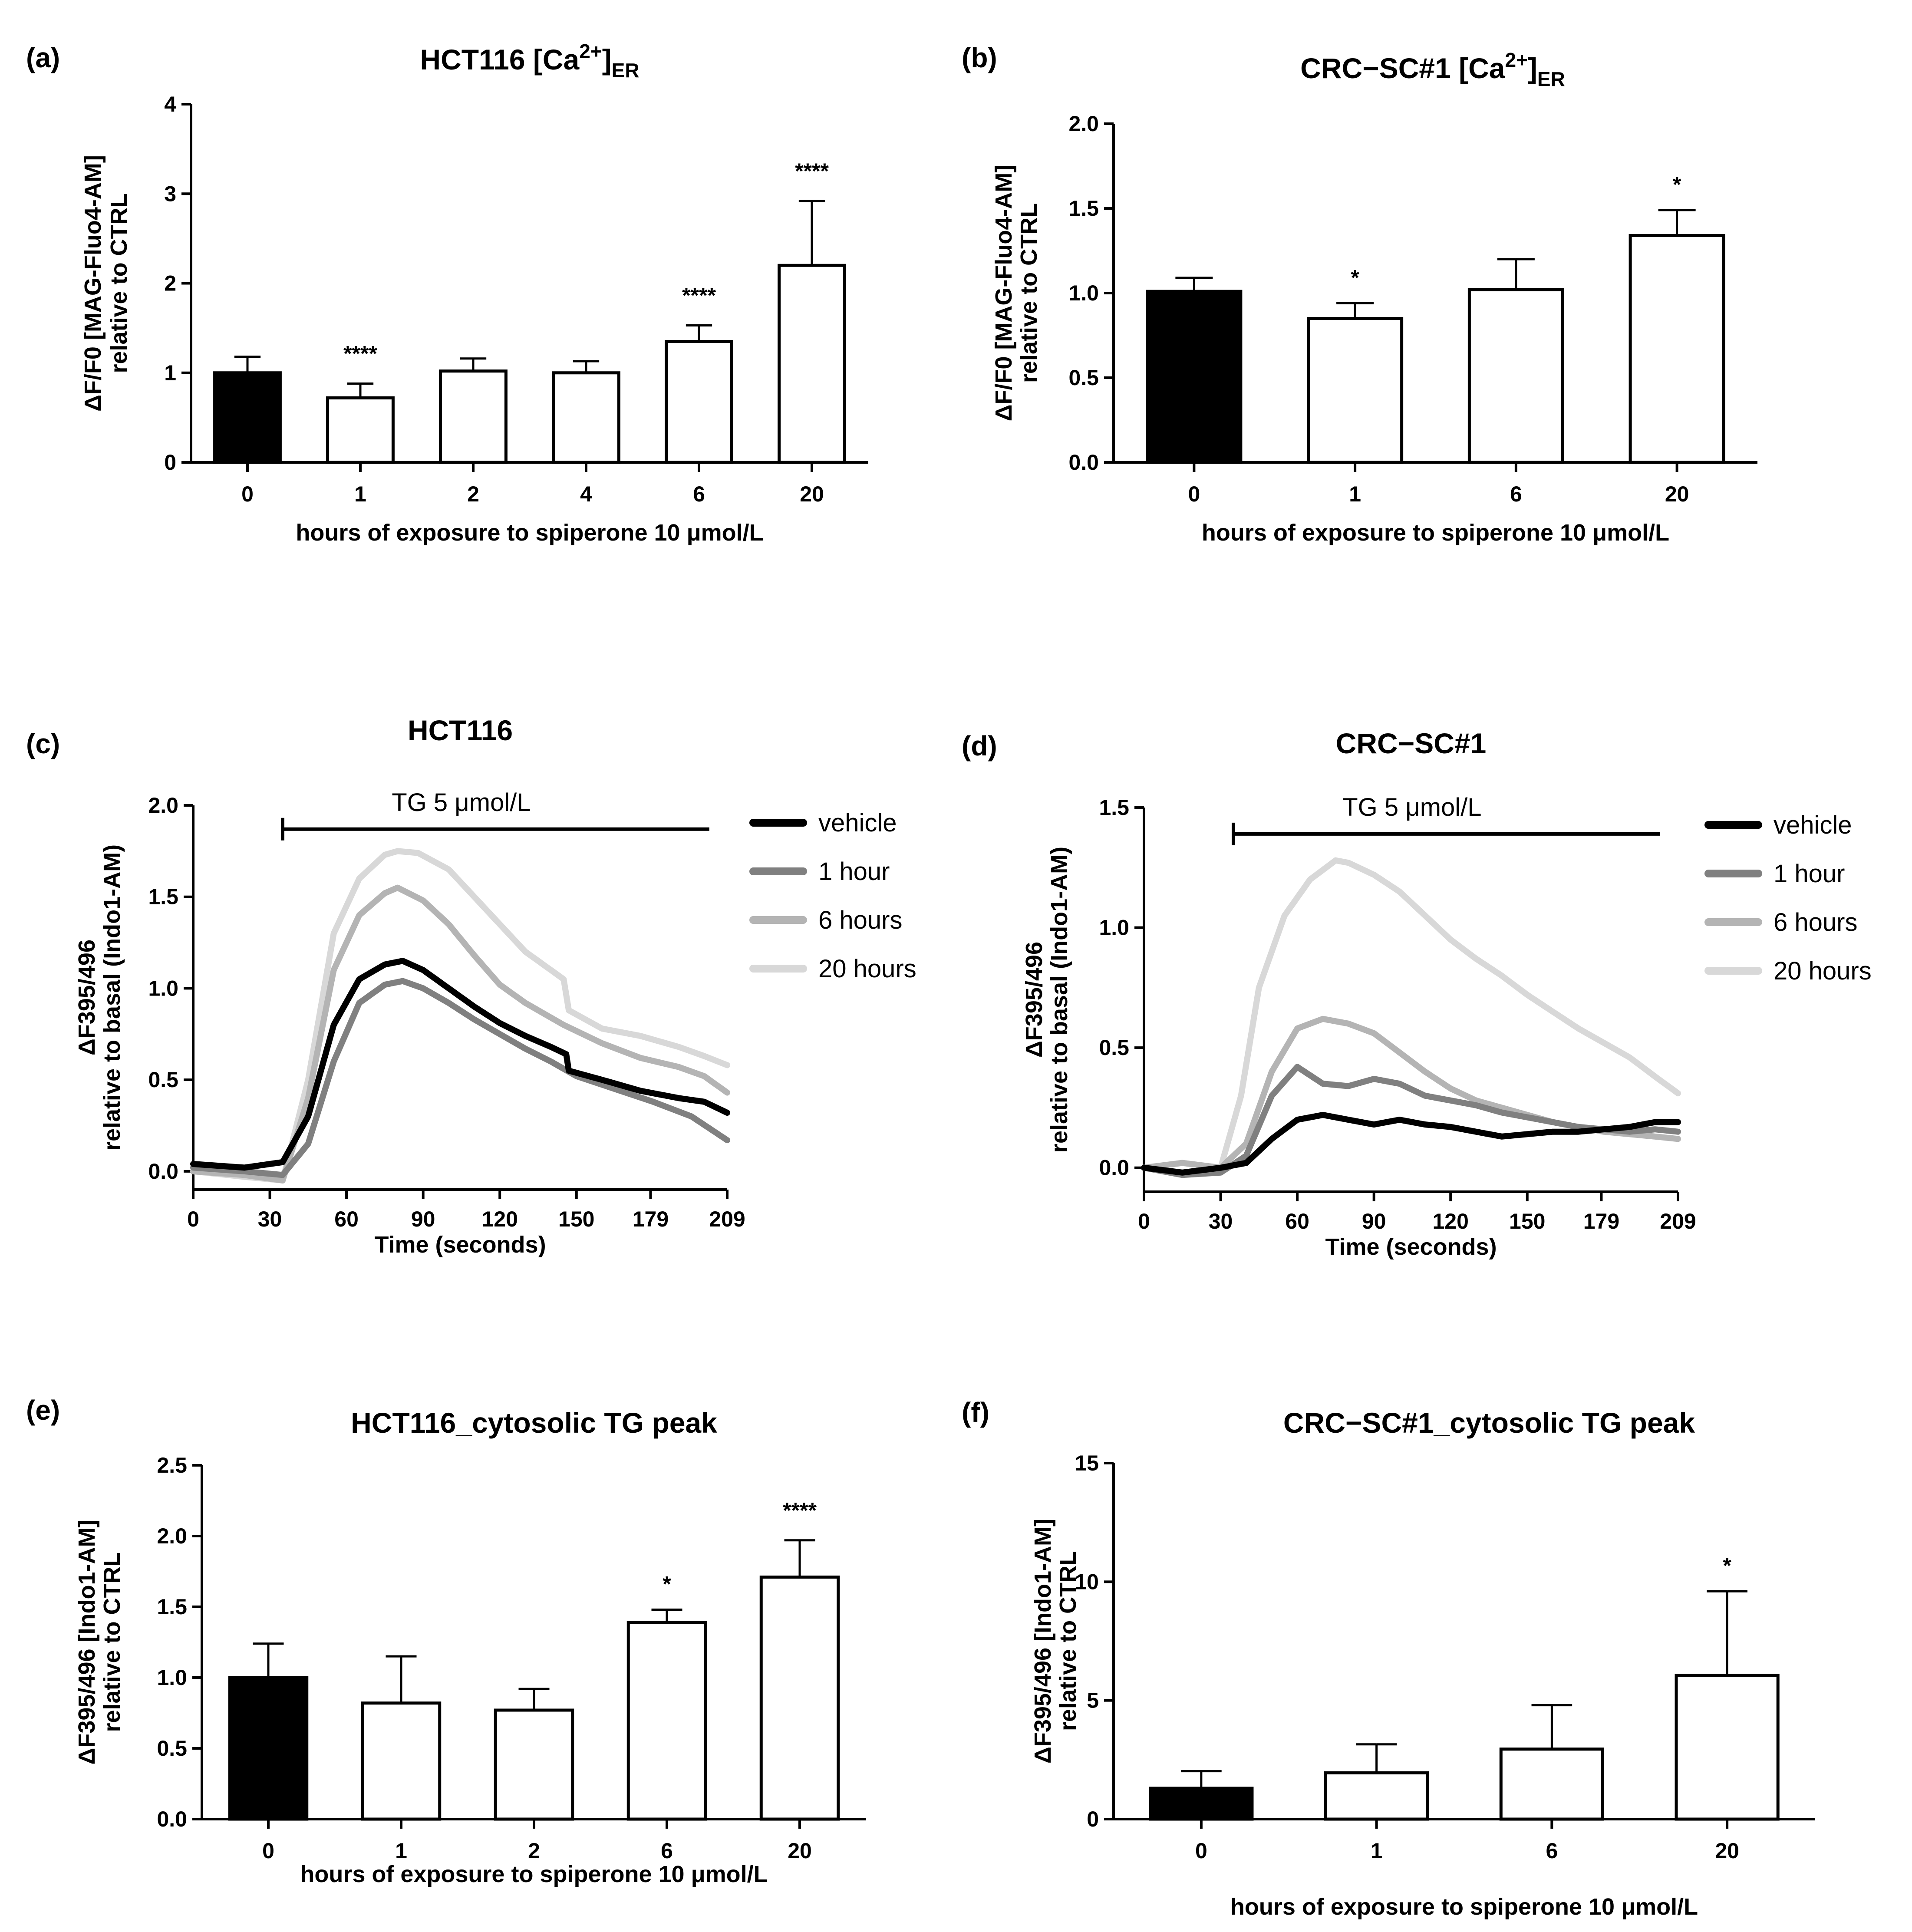 This screenshot has height=1932, width=1912. What do you see at coordinates (854, 871) in the screenshot?
I see `legend-label: 1 hour` at bounding box center [854, 871].